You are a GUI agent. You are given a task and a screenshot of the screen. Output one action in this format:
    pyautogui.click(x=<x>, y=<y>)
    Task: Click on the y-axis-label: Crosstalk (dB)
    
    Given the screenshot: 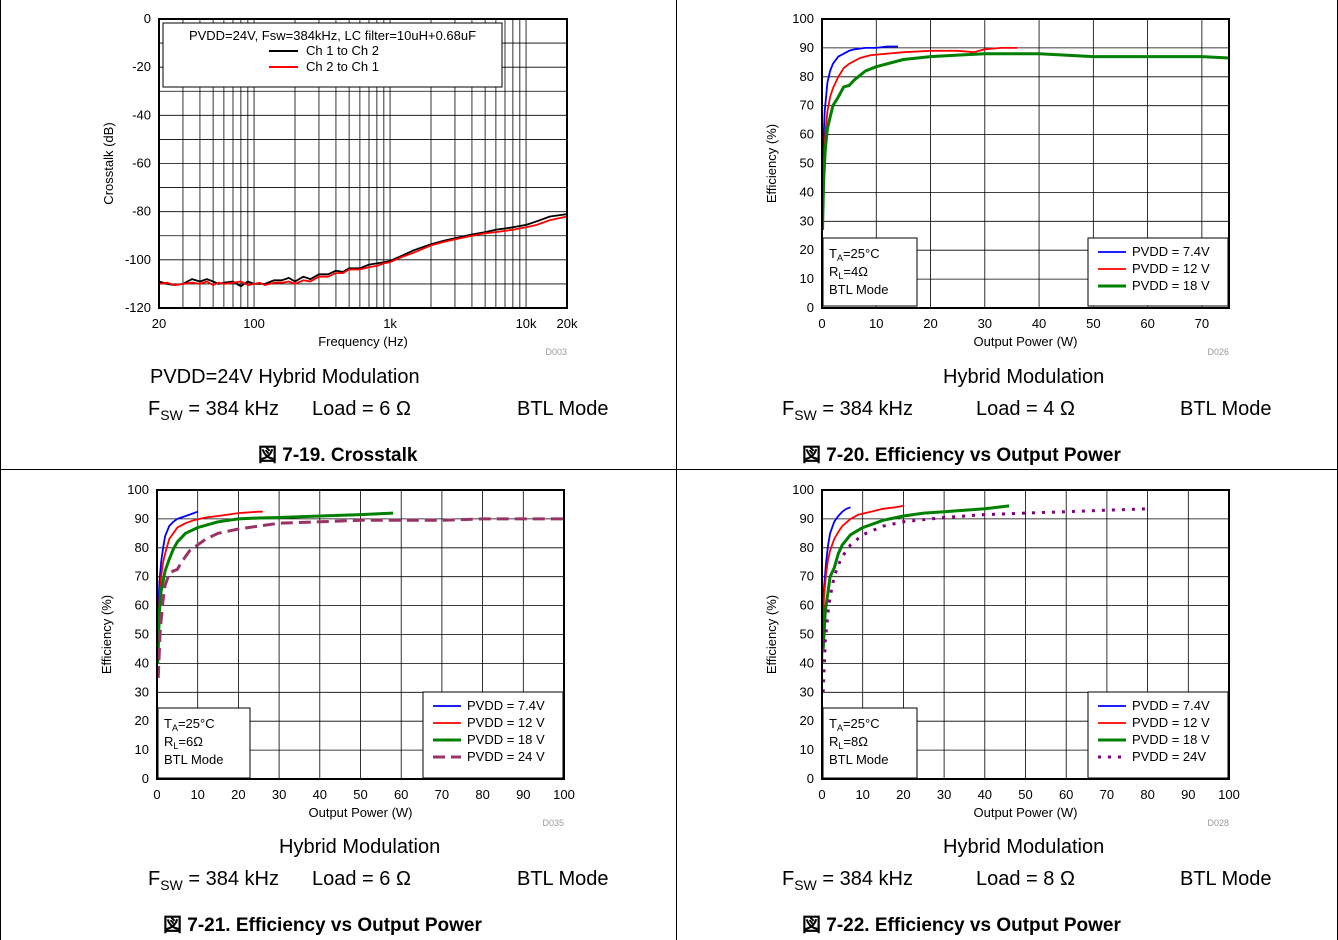 What is the action you would take?
    pyautogui.click(x=108, y=163)
    